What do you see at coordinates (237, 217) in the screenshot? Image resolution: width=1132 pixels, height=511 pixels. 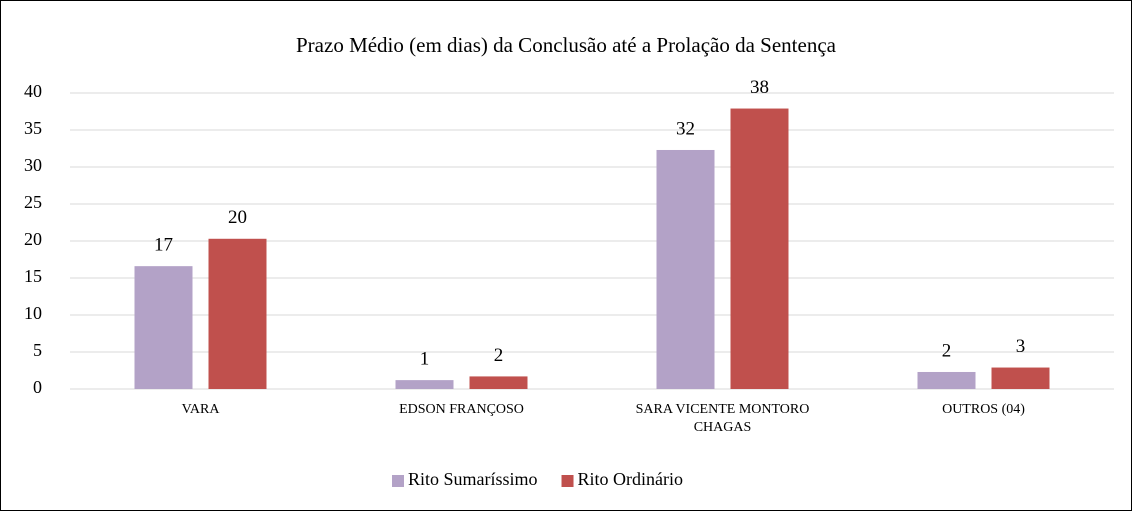 I see `data-label: 20` at bounding box center [237, 217].